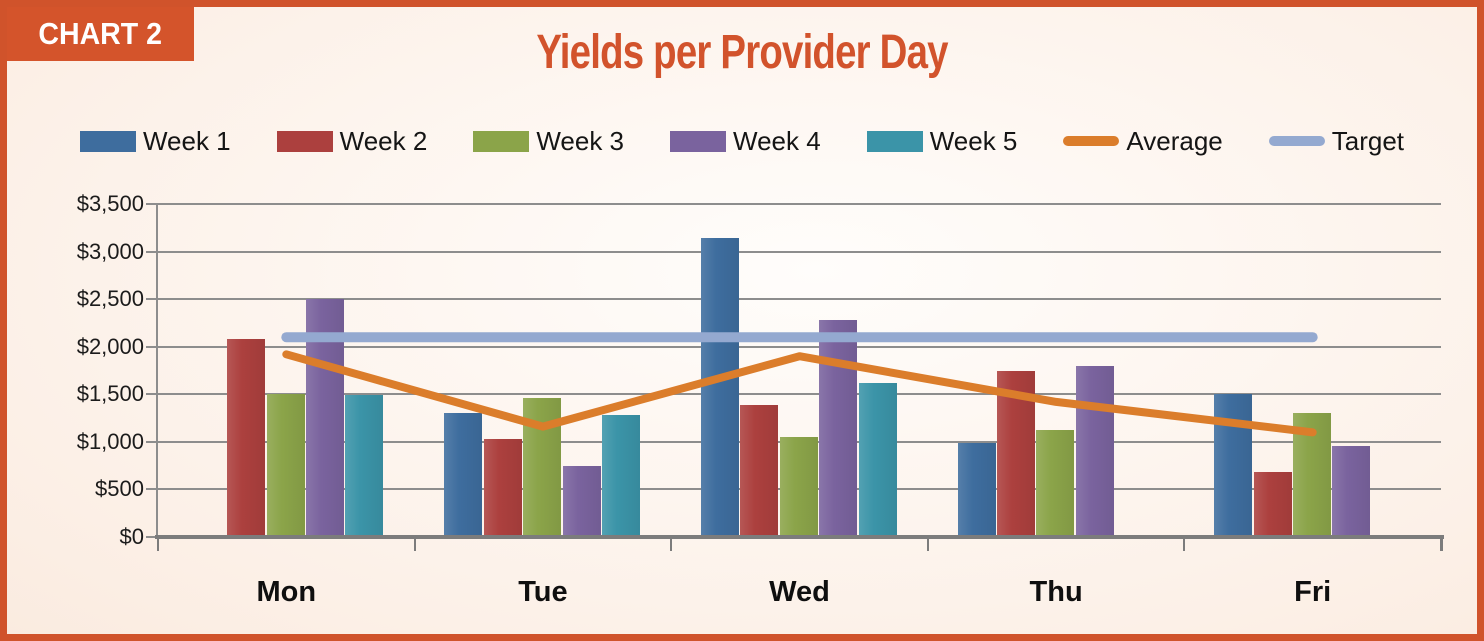  What do you see at coordinates (720, 387) in the screenshot?
I see `bar-week-1-wed` at bounding box center [720, 387].